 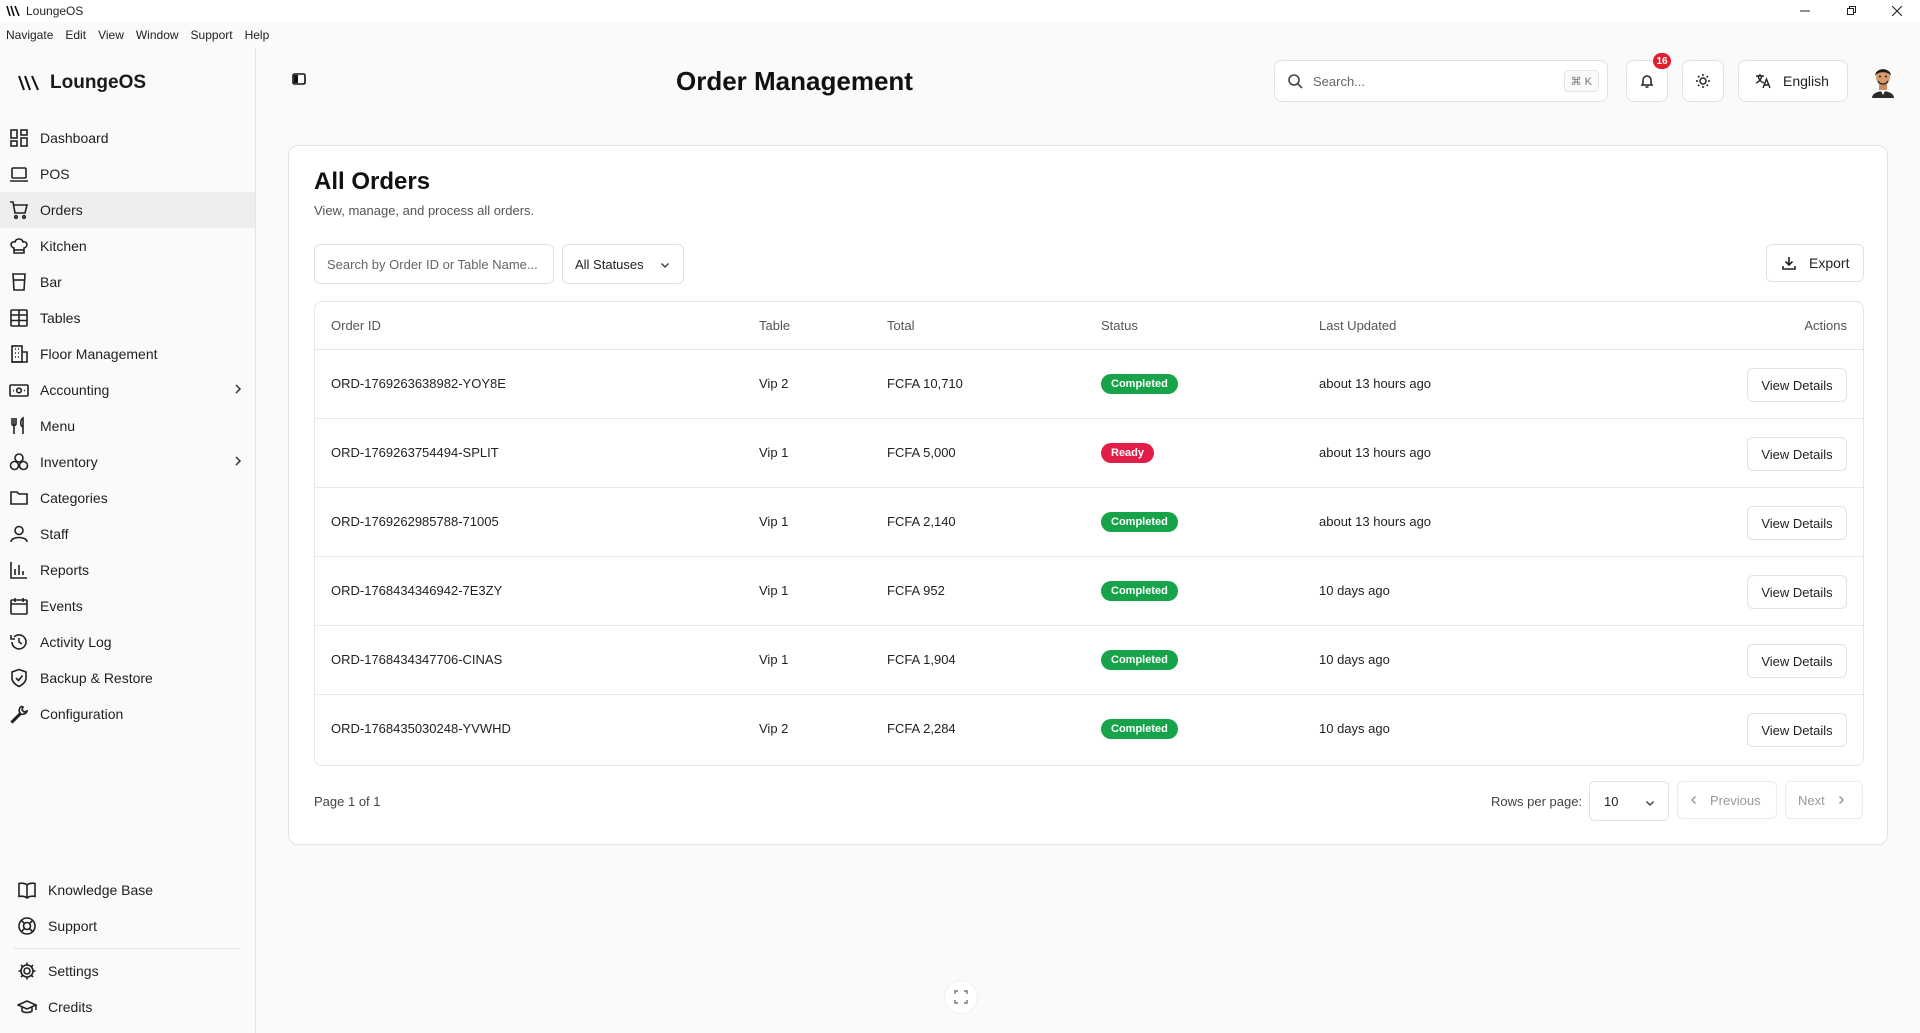 What do you see at coordinates (19, 282) in the screenshot?
I see `glass-icon` at bounding box center [19, 282].